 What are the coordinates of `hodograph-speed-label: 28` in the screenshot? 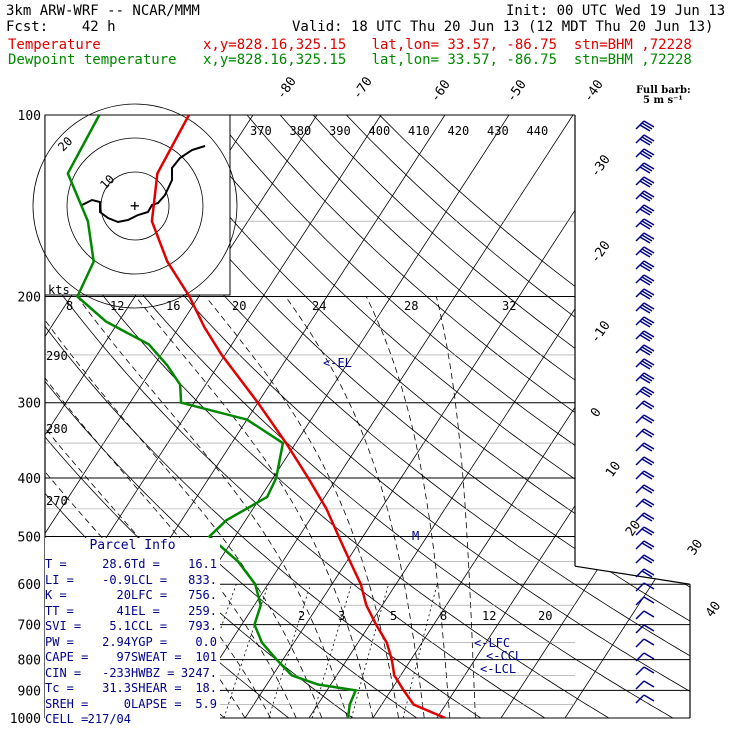 It's located at (411, 306).